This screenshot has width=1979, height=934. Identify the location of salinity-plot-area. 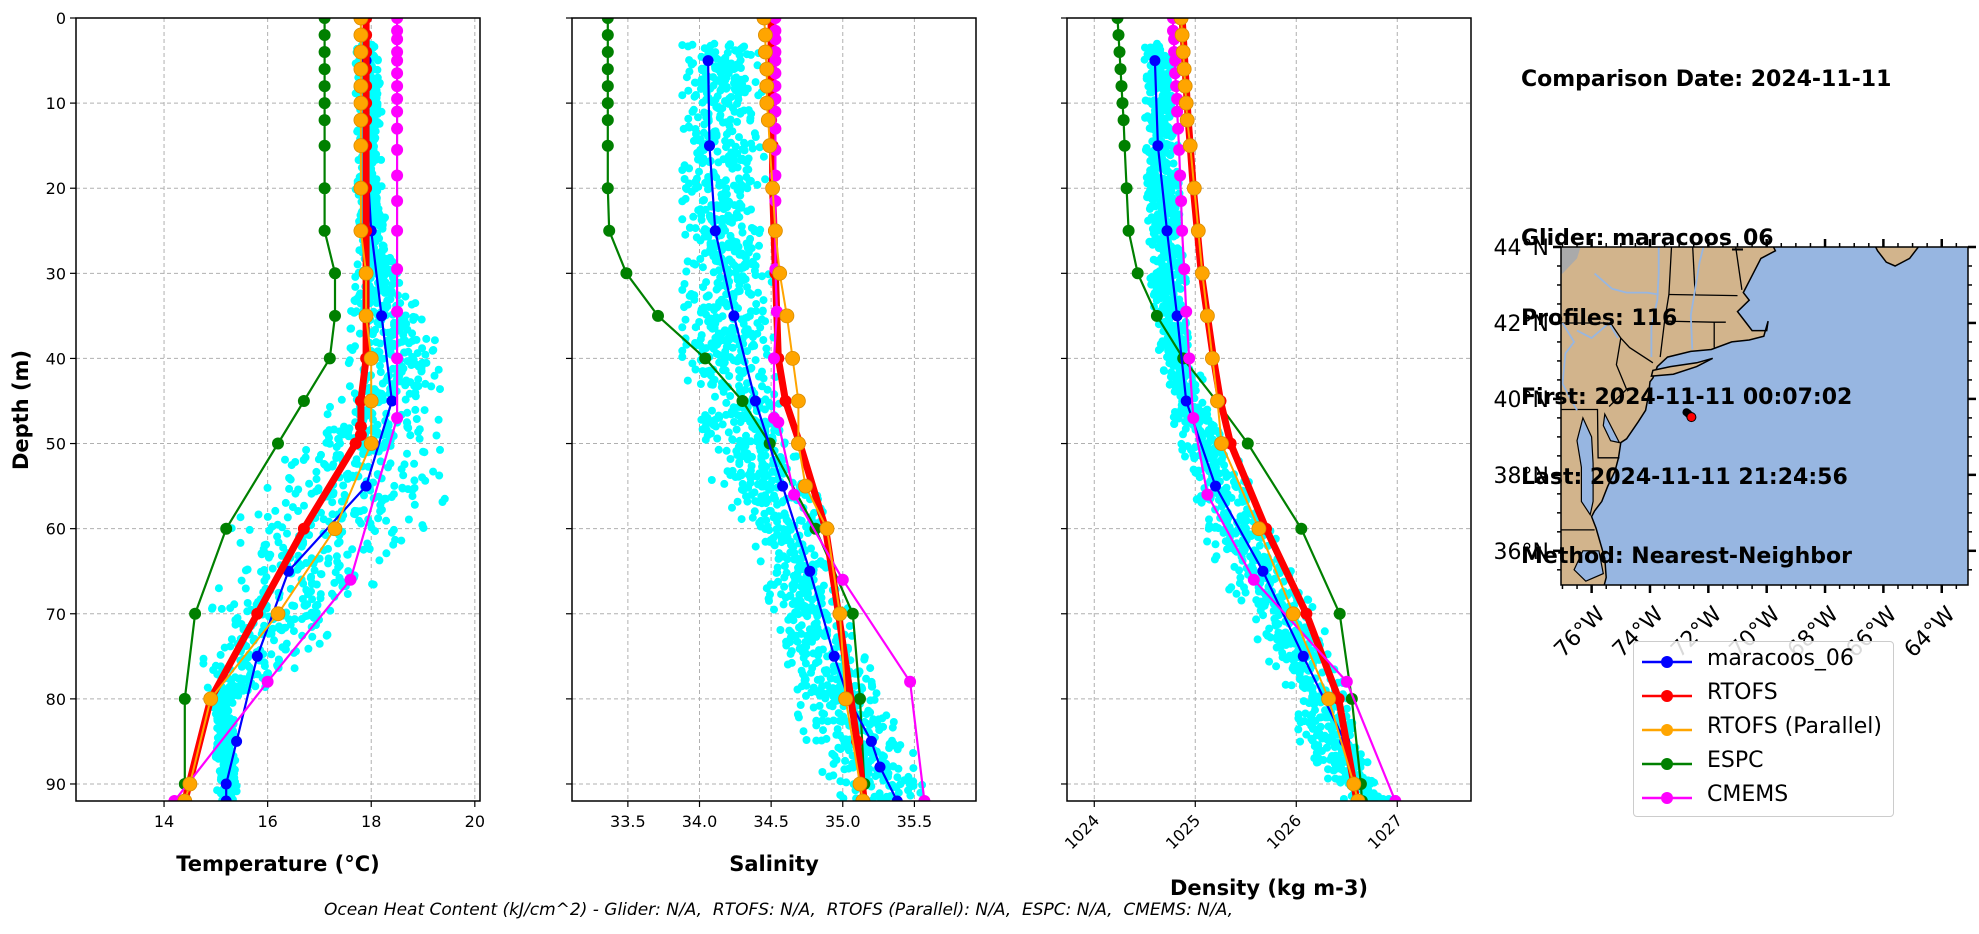
(766, 409).